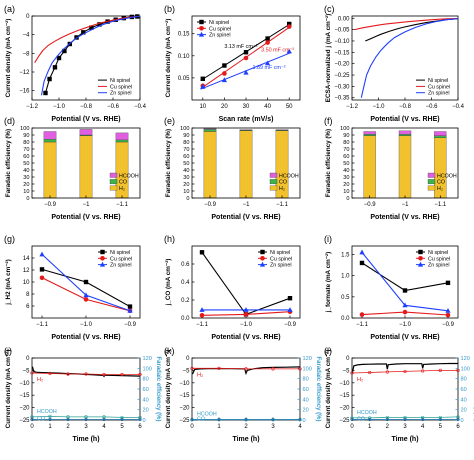 This screenshot has height=460, width=474. I want to click on panel-label-i: (i), so click(328, 239).